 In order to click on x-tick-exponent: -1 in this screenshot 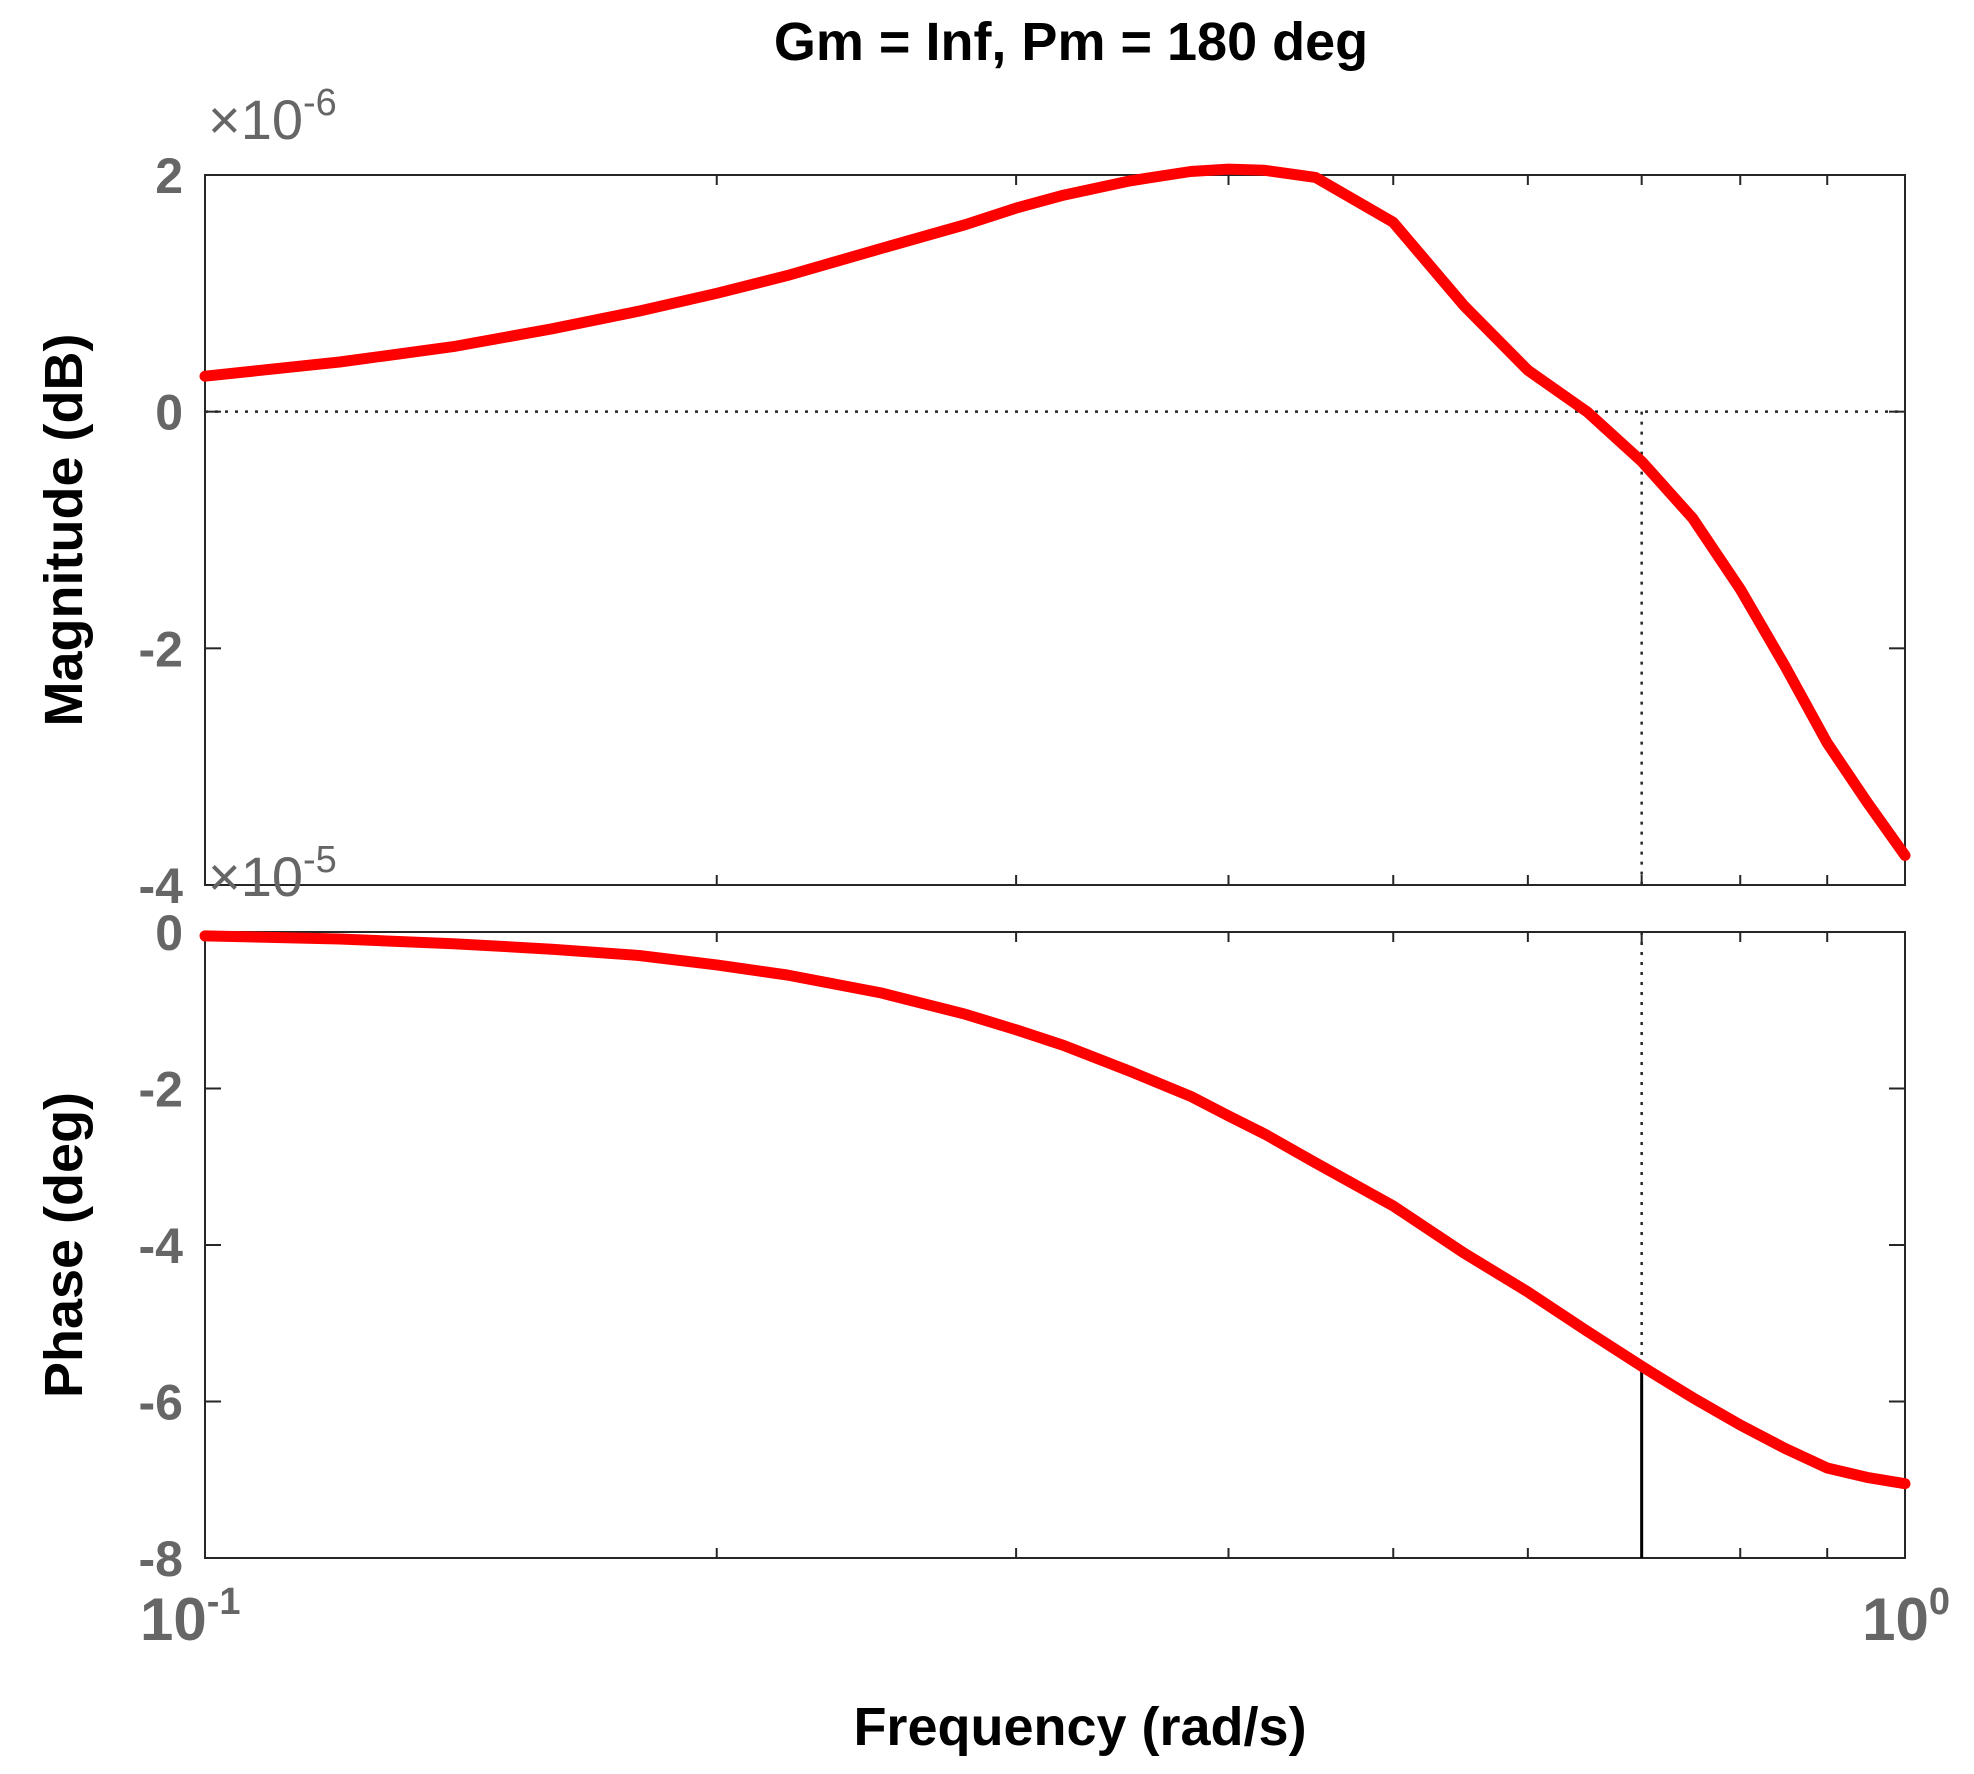, I will do `click(224, 1602)`.